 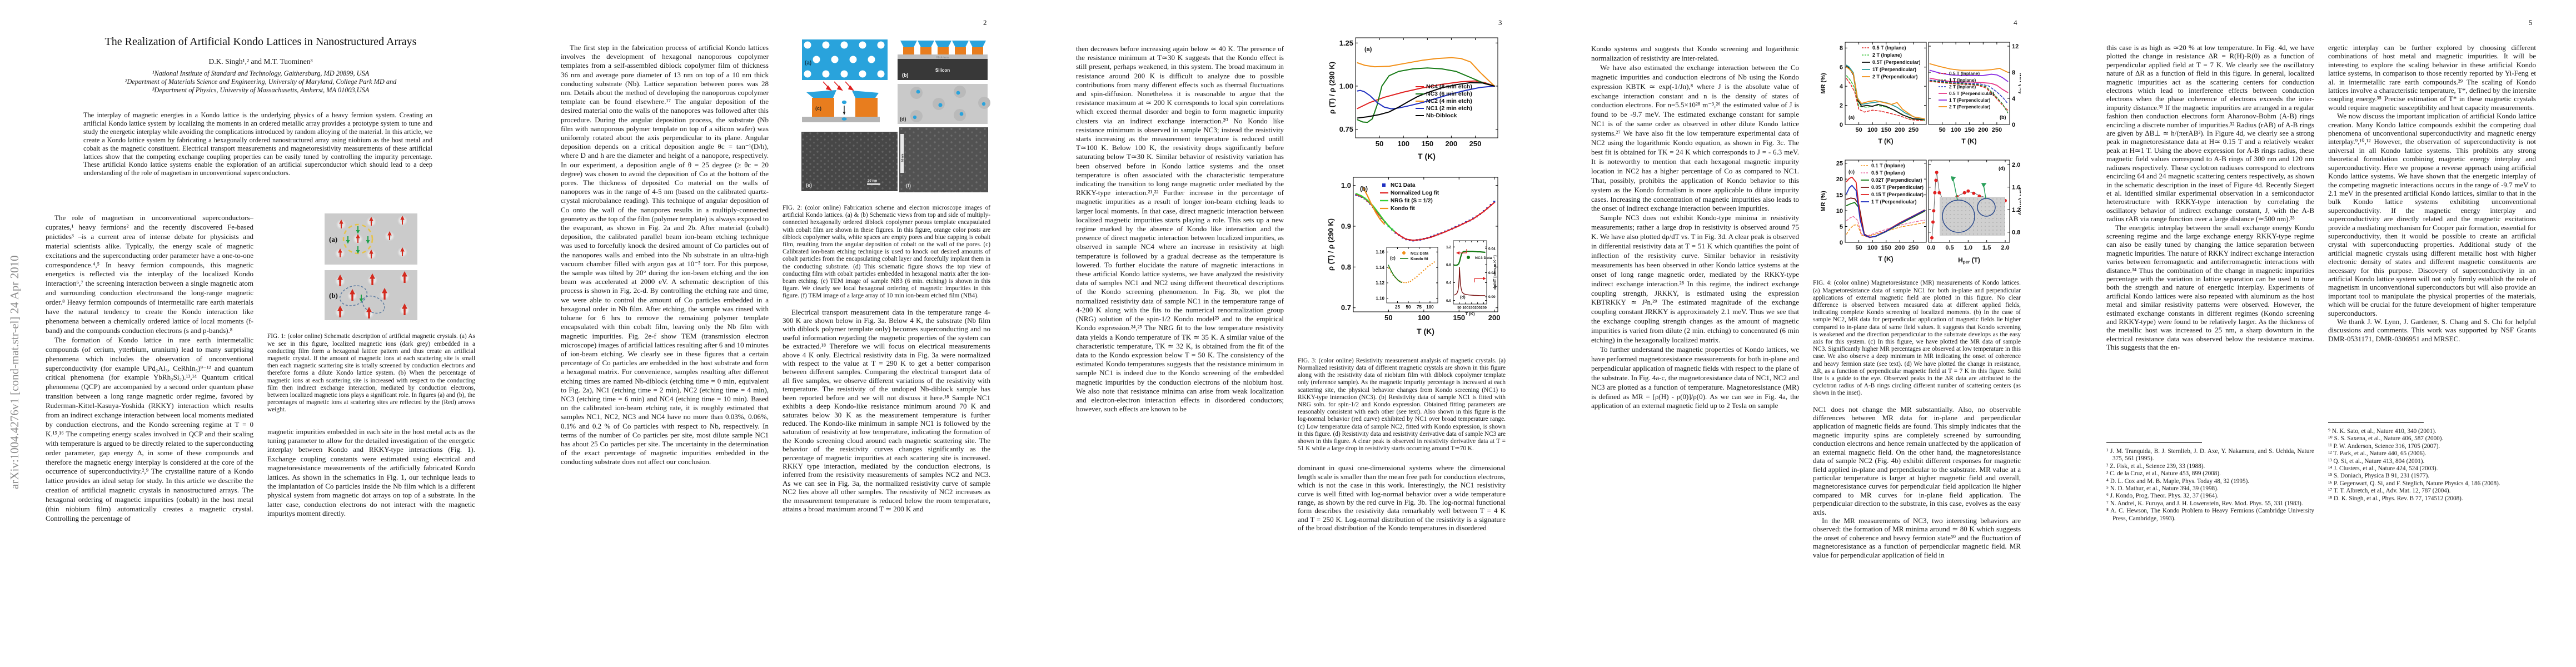 What do you see at coordinates (1425, 331) in the screenshot?
I see `fig3b-x-axis-label: T (K)` at bounding box center [1425, 331].